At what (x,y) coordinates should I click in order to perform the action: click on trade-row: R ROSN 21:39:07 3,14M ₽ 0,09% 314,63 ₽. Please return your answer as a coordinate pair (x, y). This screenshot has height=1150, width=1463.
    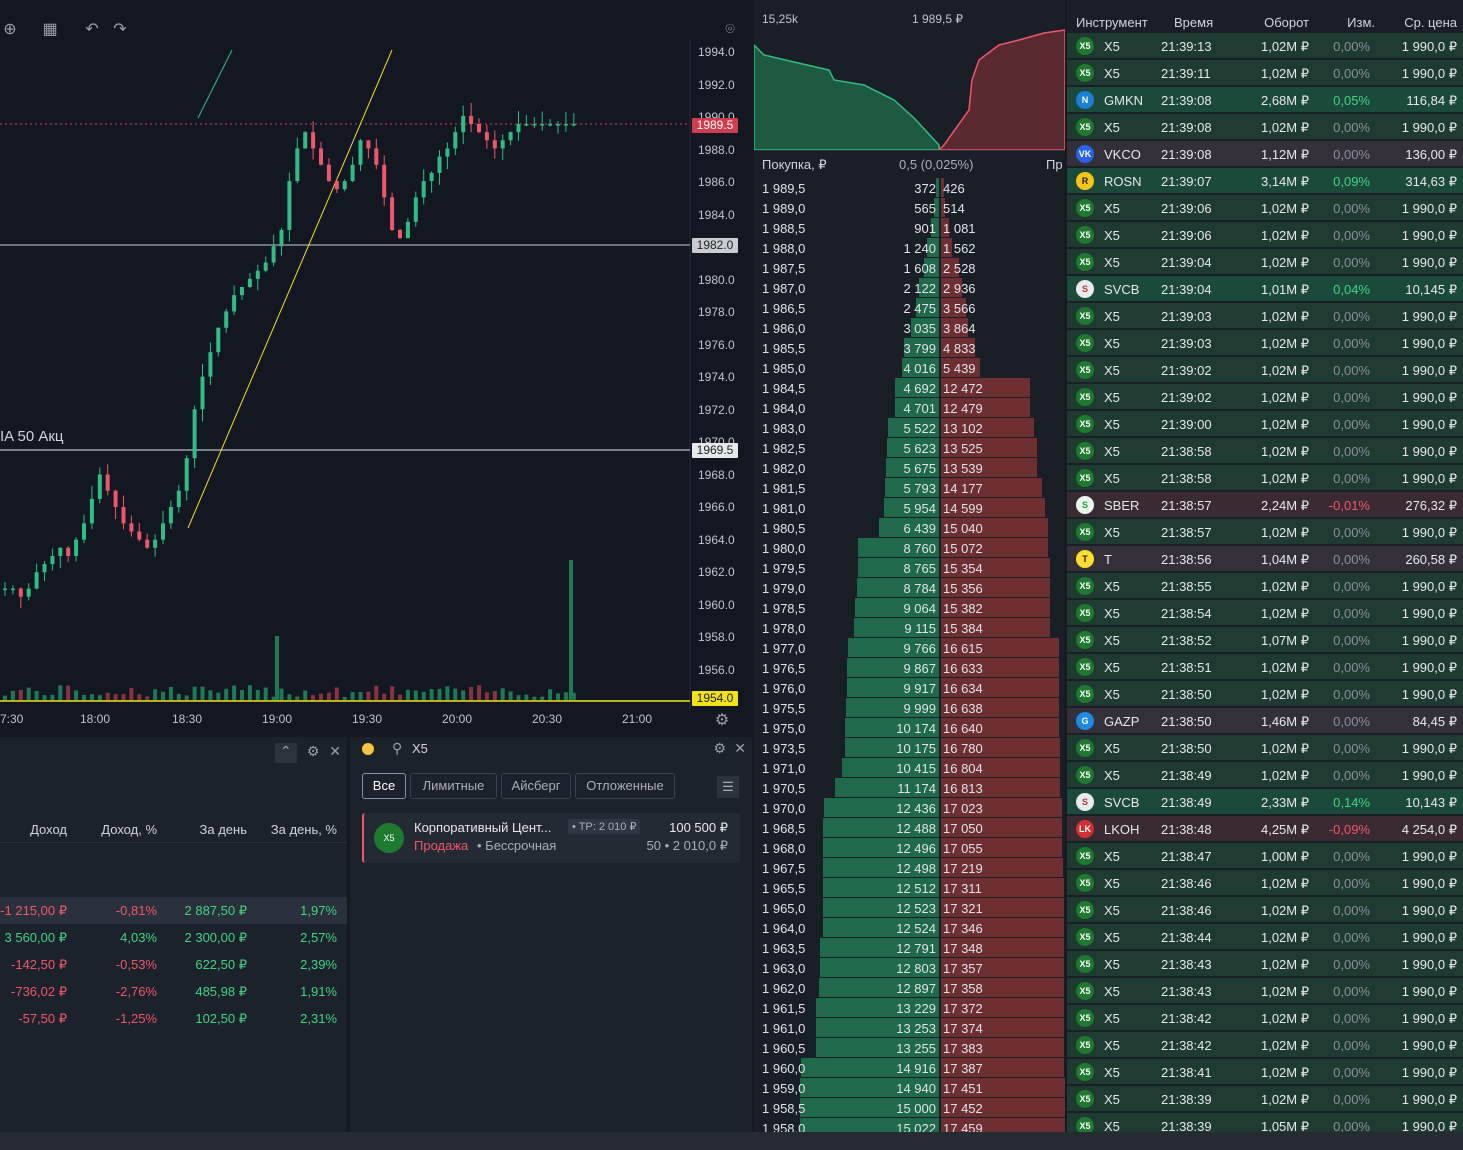
    Looking at the image, I should click on (1265, 181).